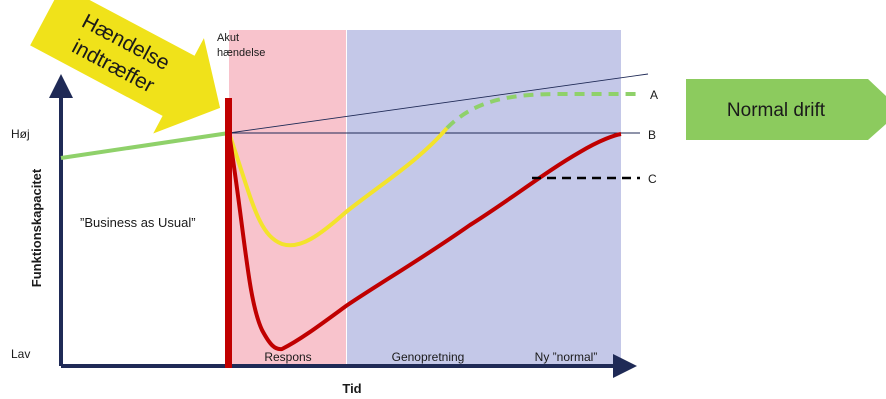 The width and height of the screenshot is (886, 399). What do you see at coordinates (351, 388) in the screenshot?
I see `x-axis-title: Tid` at bounding box center [351, 388].